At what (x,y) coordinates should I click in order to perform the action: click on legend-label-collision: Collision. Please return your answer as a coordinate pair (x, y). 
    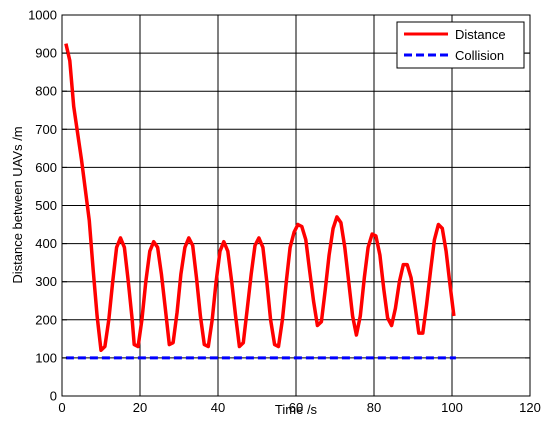
    Looking at the image, I should click on (479, 55).